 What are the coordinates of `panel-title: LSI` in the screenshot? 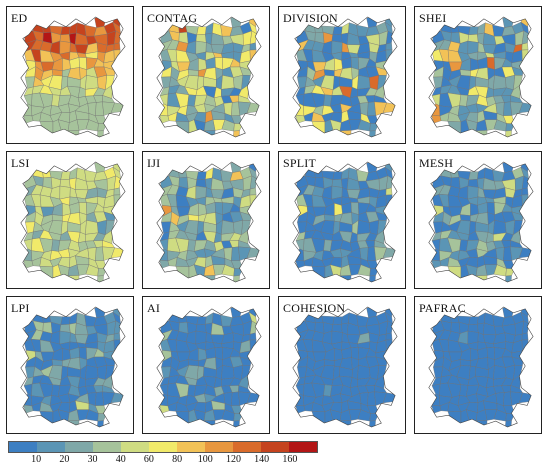 It's located at (20, 163).